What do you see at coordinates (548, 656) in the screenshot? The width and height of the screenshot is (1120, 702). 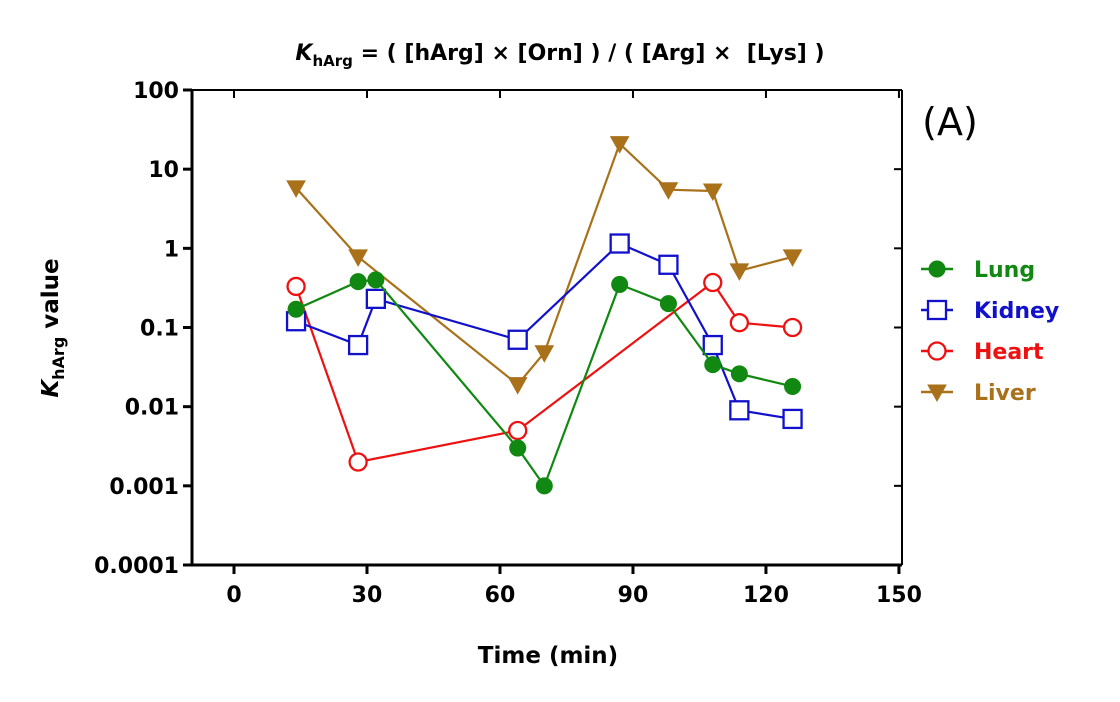 I see `x-axis-label: Time (min)` at bounding box center [548, 656].